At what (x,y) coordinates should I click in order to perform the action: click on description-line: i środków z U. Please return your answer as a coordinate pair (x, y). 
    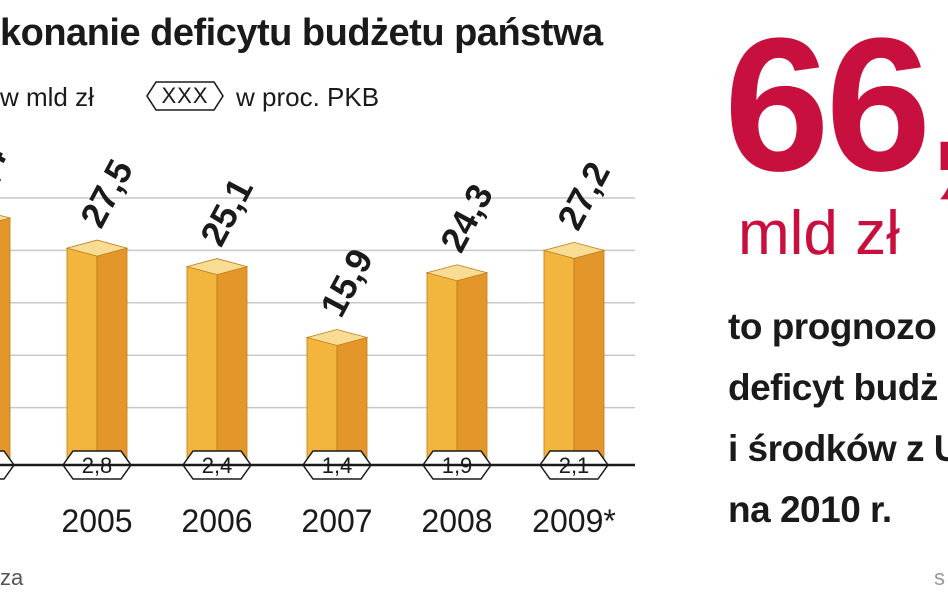
    Looking at the image, I should click on (838, 448).